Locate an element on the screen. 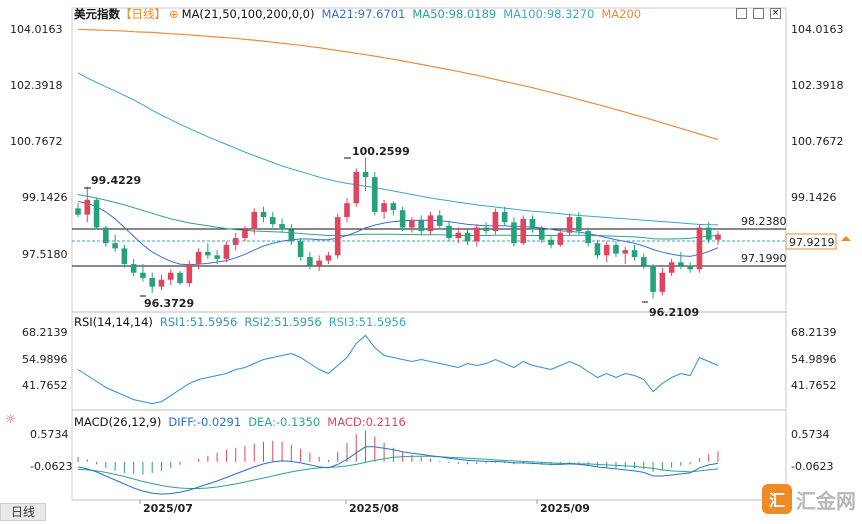 The width and height of the screenshot is (862, 524). settings-icon: ☼ is located at coordinates (10, 419).